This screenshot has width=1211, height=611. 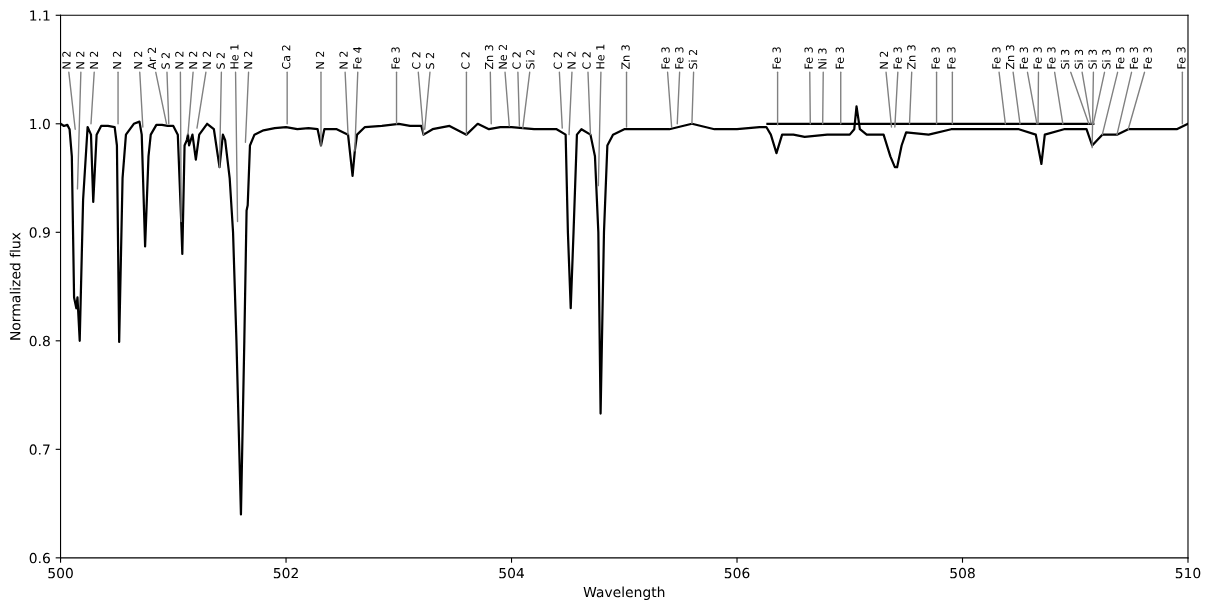 What do you see at coordinates (624, 593) in the screenshot?
I see `x-axis-title: Wavelength` at bounding box center [624, 593].